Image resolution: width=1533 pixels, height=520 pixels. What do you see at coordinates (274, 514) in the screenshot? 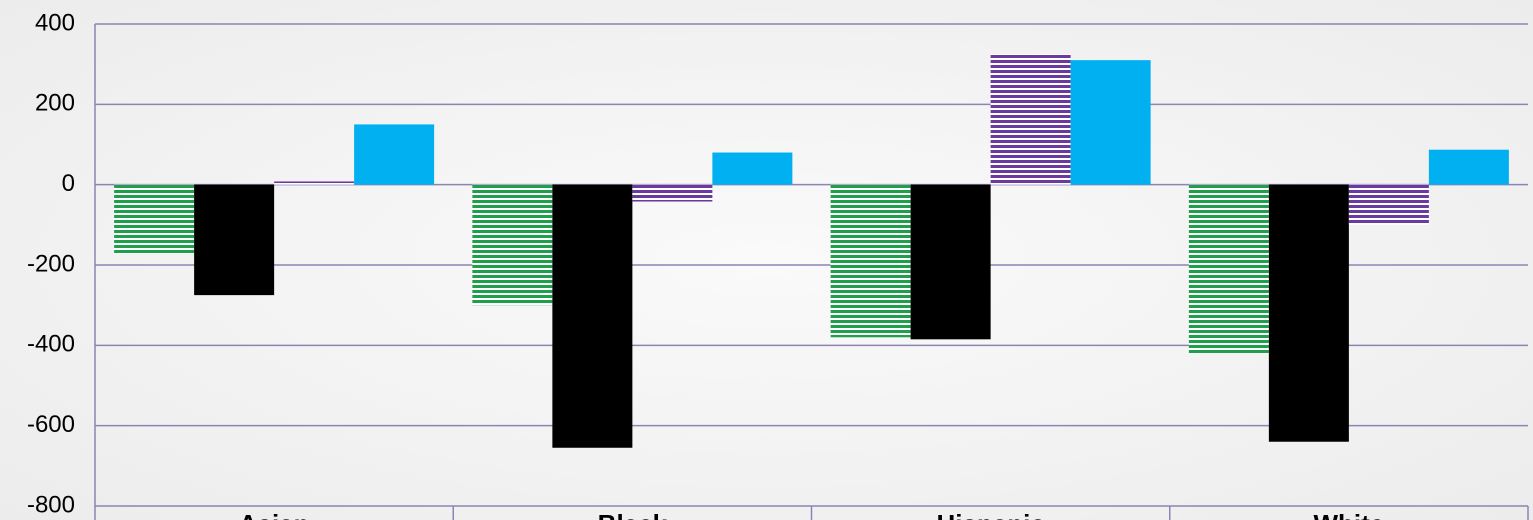
I see `x-tick-label: Asian` at bounding box center [274, 514].